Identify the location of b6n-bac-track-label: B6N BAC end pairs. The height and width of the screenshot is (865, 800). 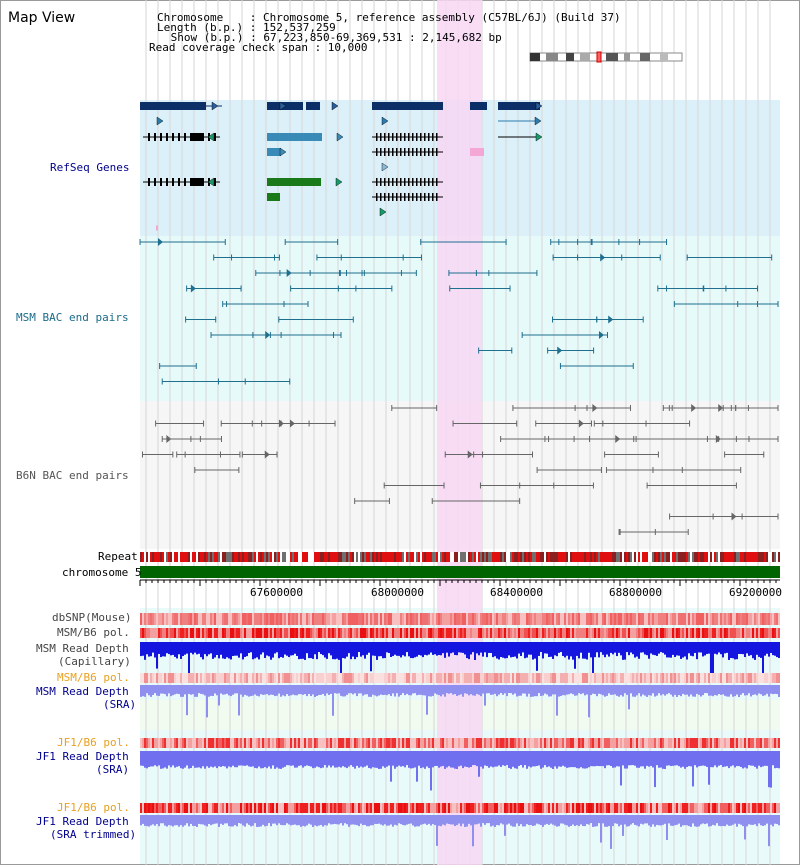
(72, 475).